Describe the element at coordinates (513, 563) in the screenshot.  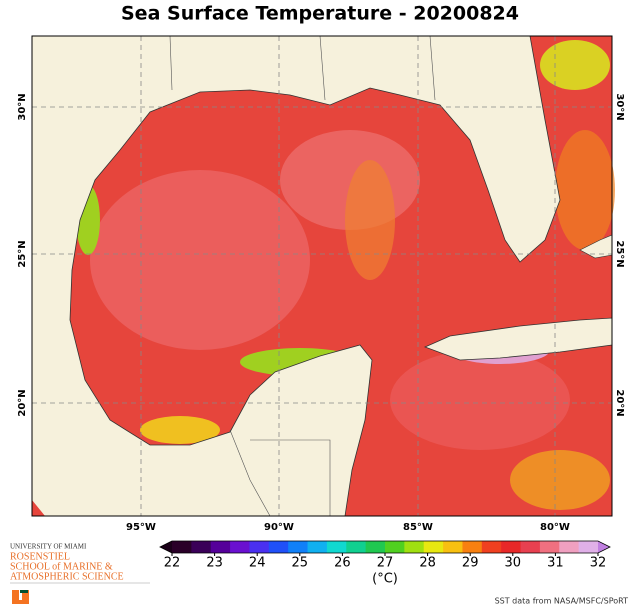
I see `colorbar-tick-label: 30` at that location.